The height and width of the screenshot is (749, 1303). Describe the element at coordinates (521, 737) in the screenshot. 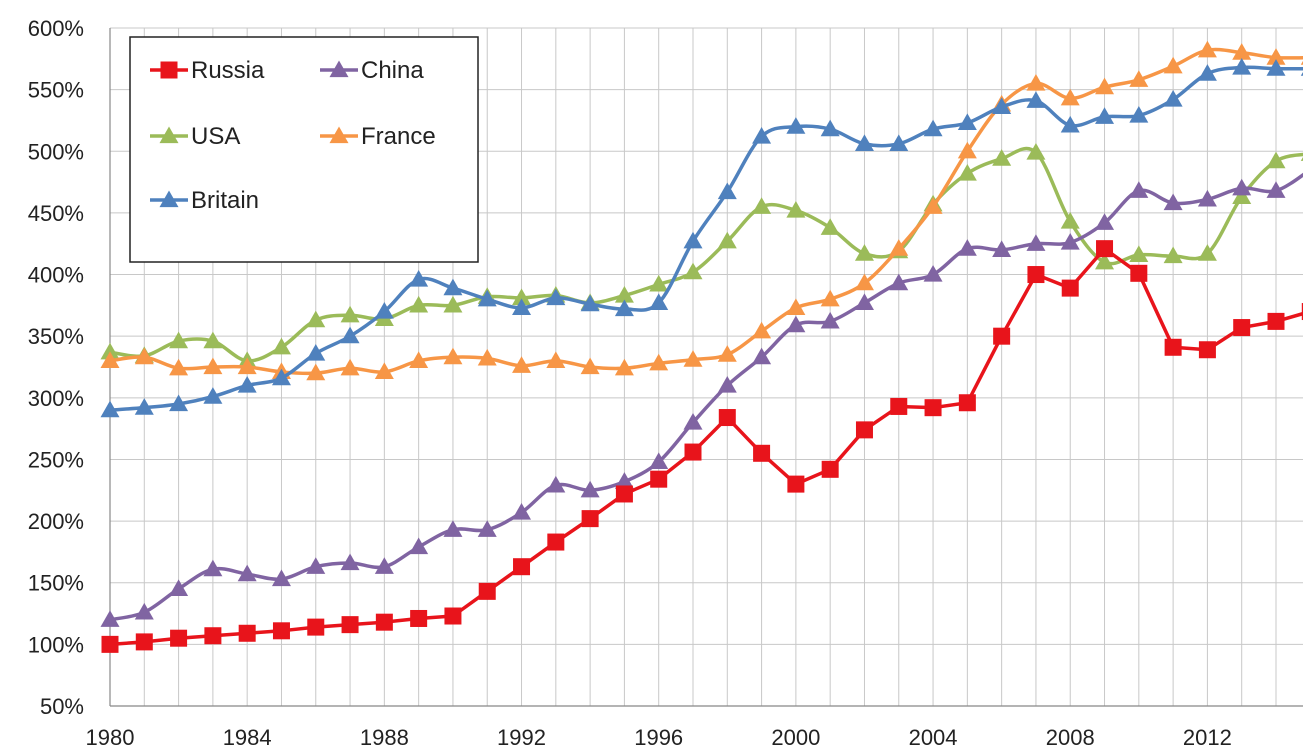

I see `x-tick-label: 1992` at that location.